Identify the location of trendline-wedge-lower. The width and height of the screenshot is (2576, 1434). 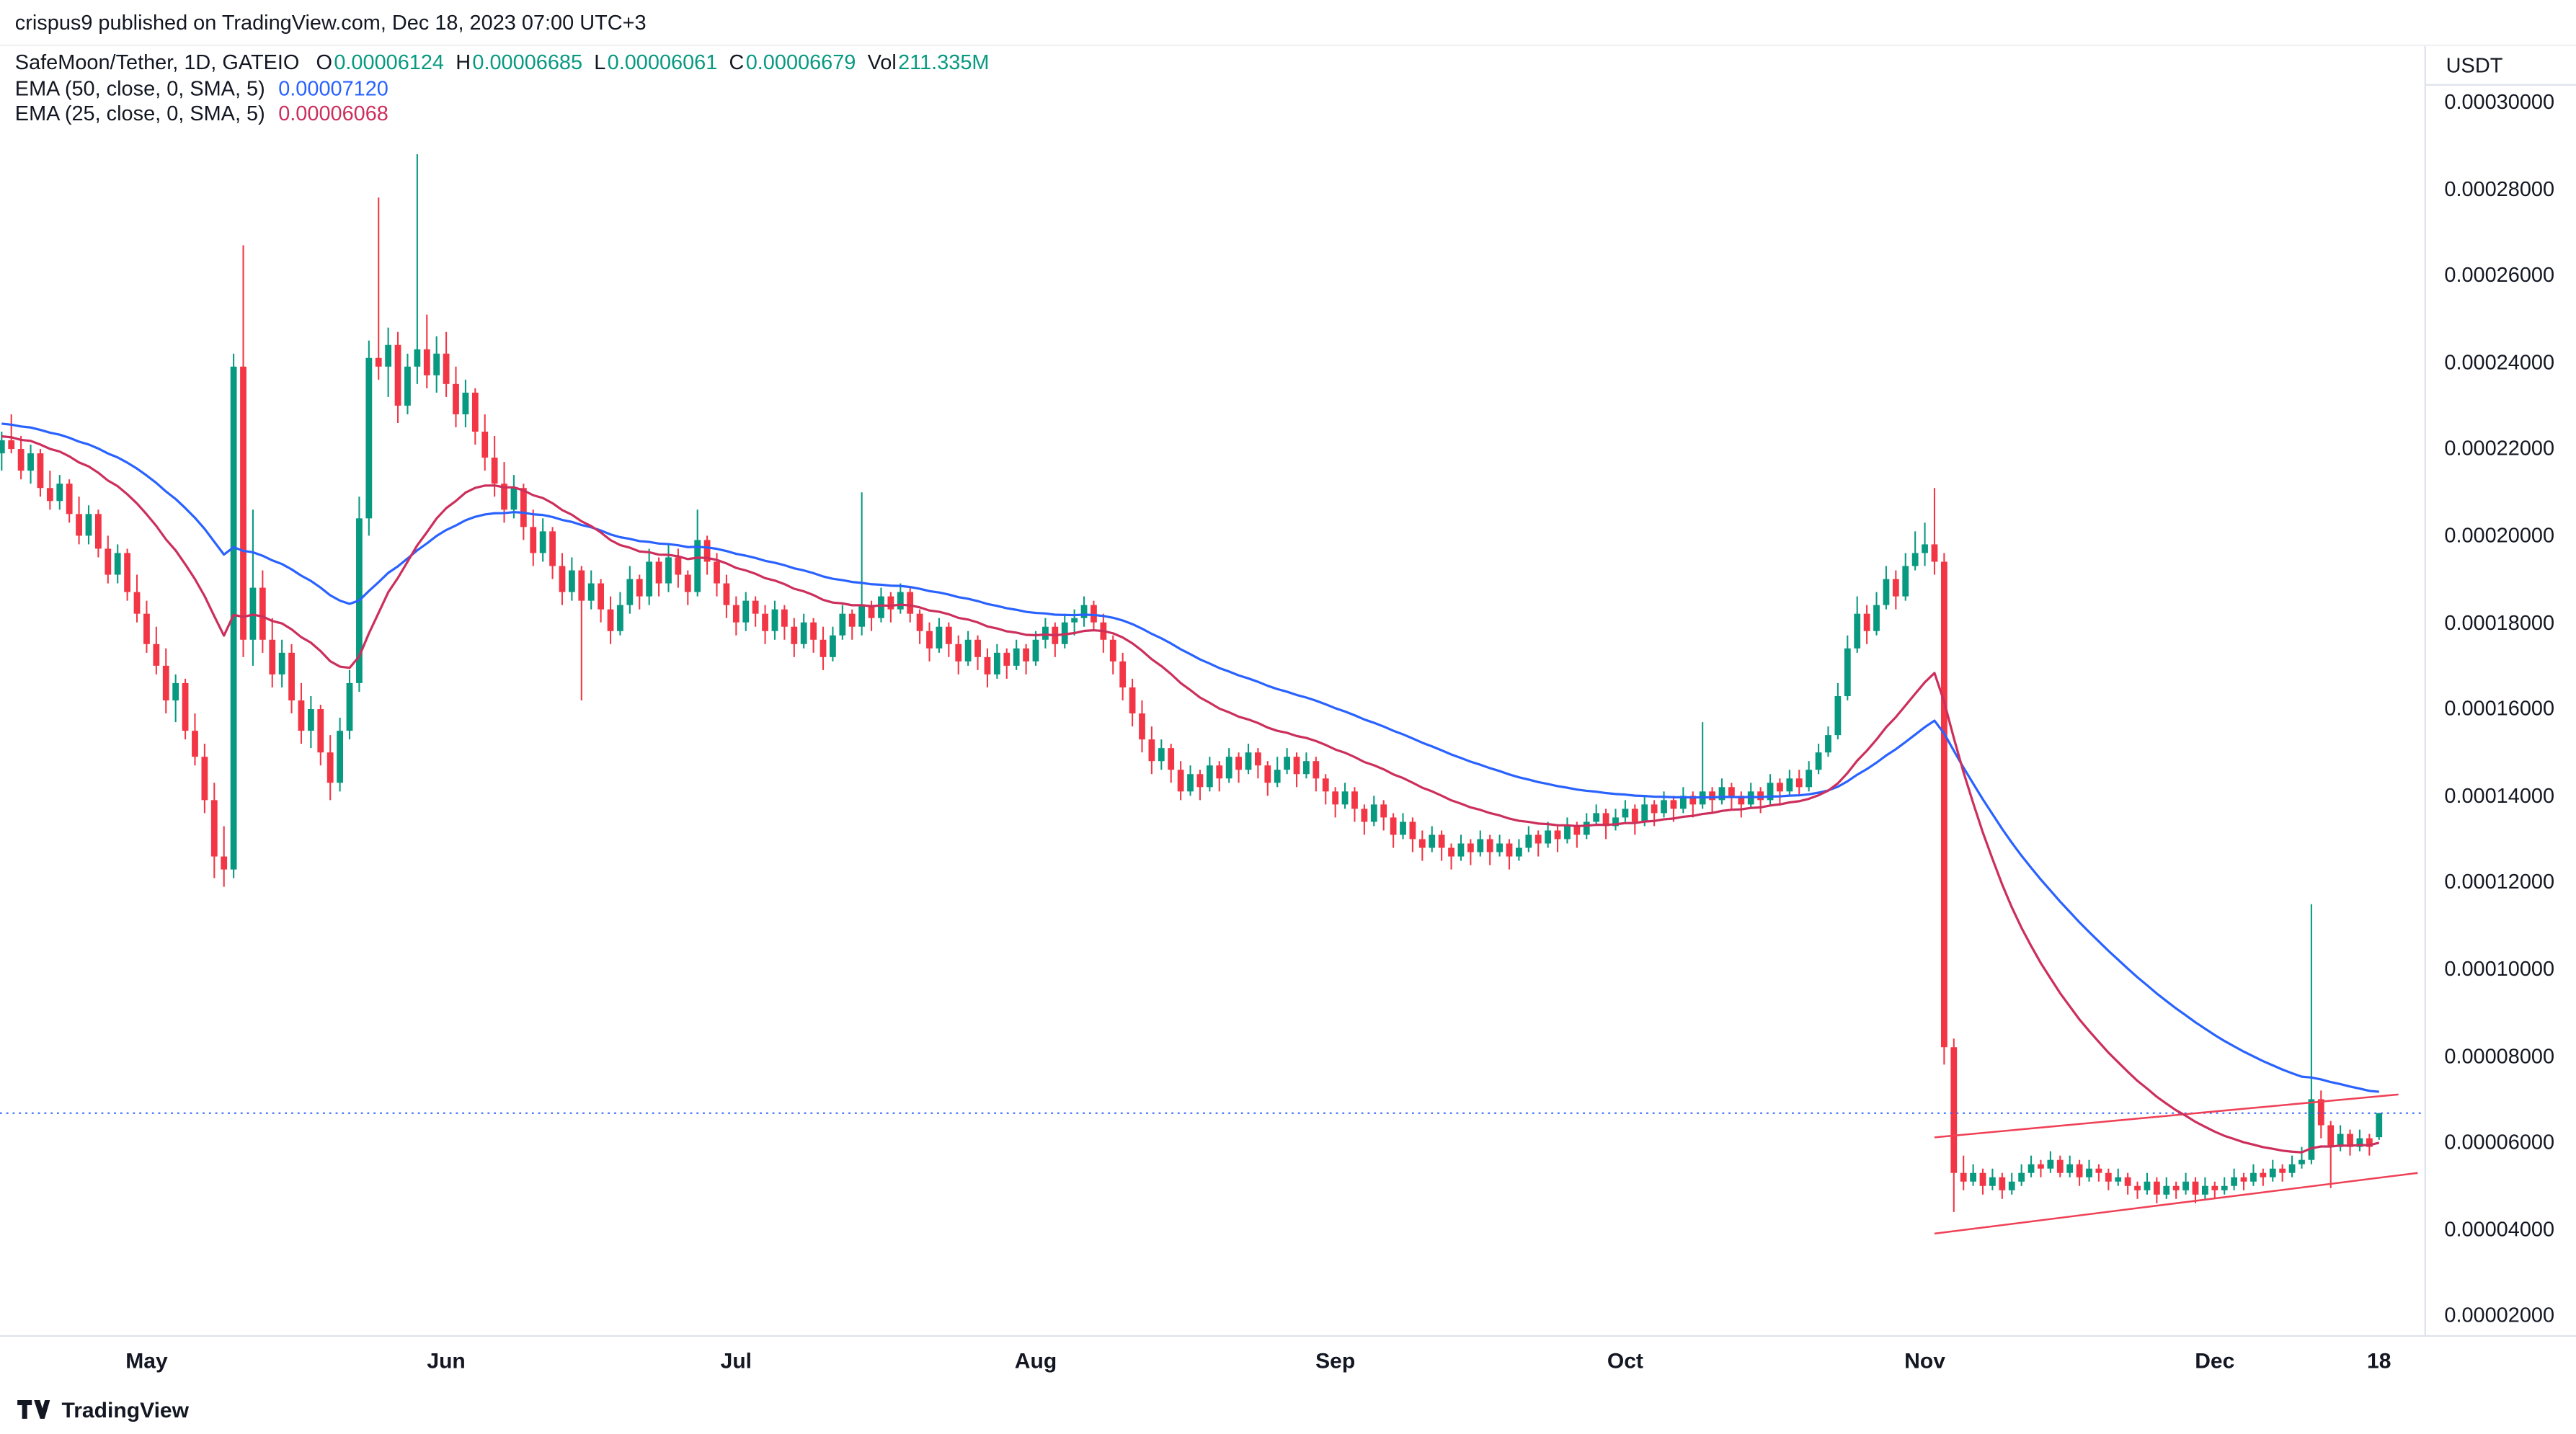
(2176, 1203).